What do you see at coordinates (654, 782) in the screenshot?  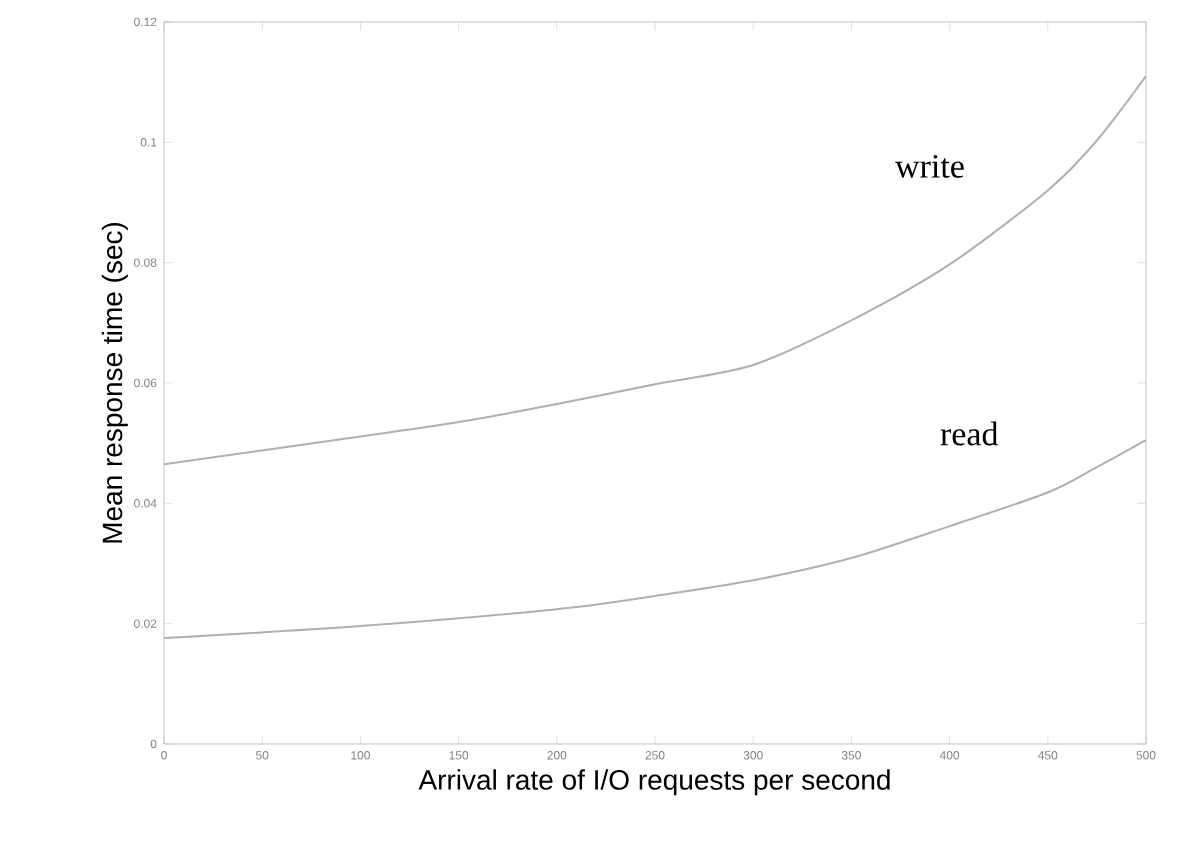 I see `x-axis-title: Arrival rate of I/O requests per second` at bounding box center [654, 782].